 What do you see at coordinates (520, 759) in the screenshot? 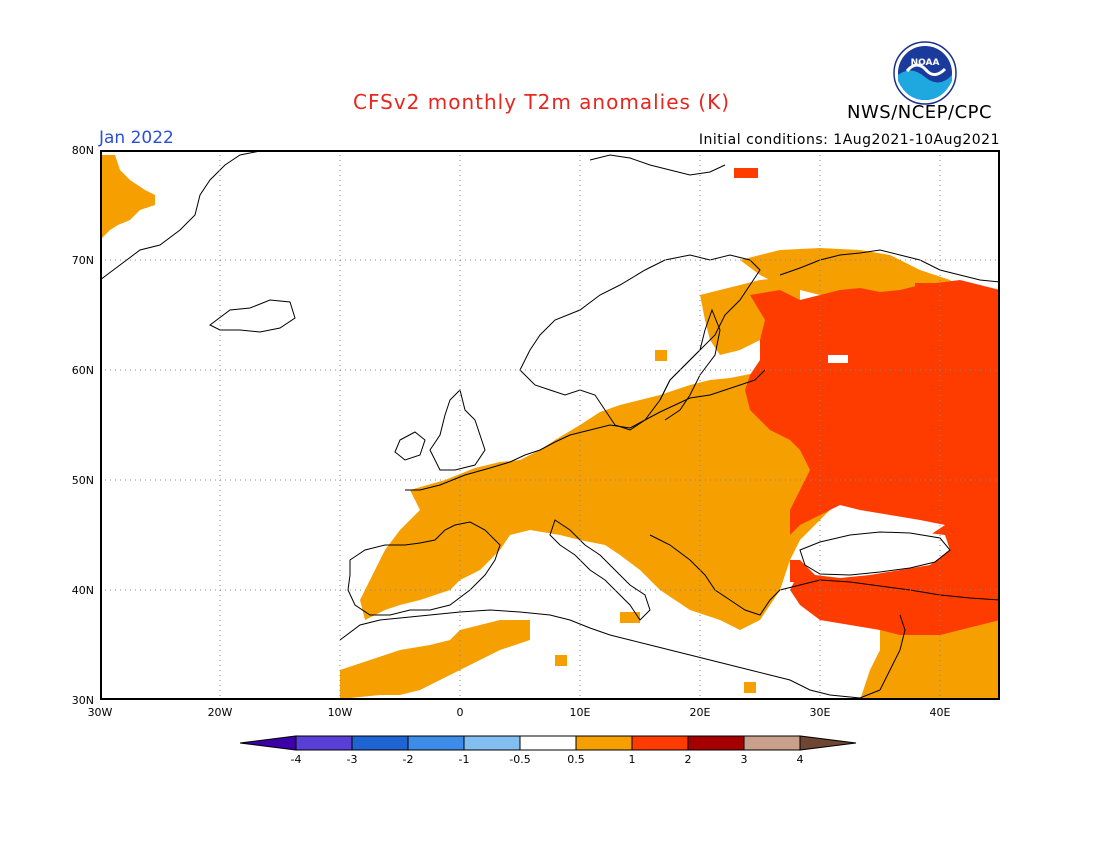
I see `colorbar-tick-minus-0-5: -0.5` at bounding box center [520, 759].